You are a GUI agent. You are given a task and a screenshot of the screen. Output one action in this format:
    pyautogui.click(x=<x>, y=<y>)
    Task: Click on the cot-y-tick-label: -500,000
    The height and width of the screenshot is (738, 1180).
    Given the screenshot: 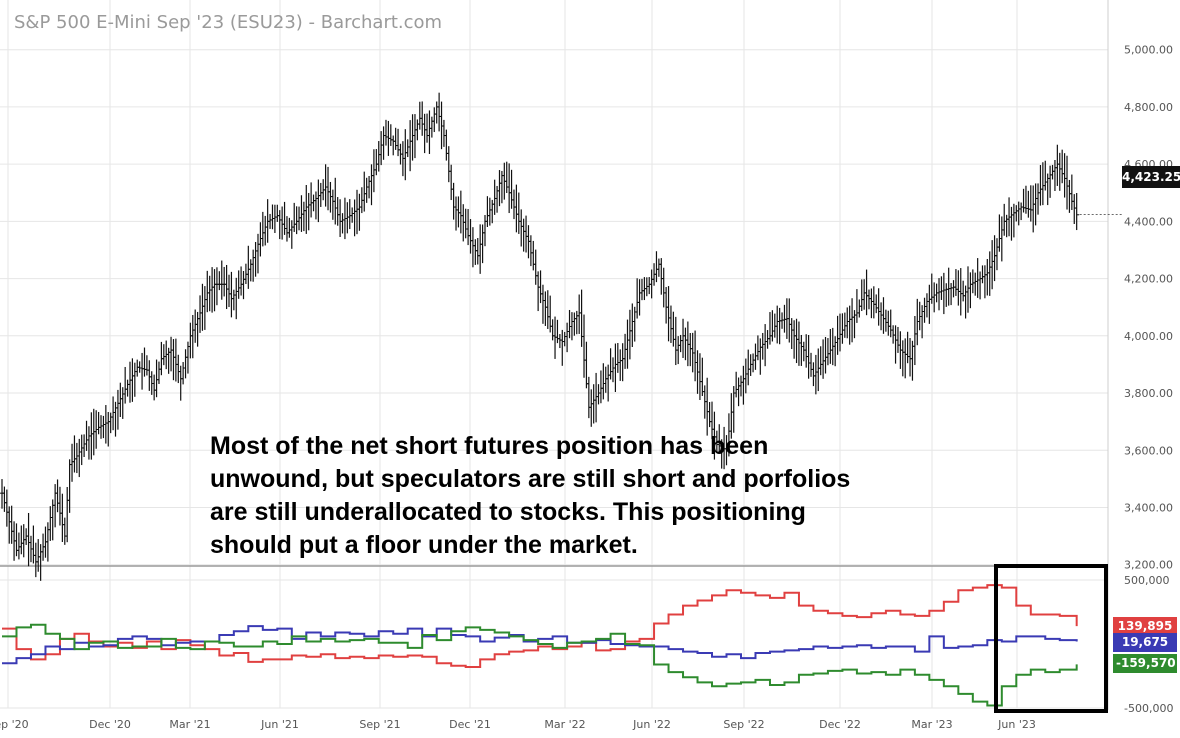 What is the action you would take?
    pyautogui.click(x=1148, y=708)
    